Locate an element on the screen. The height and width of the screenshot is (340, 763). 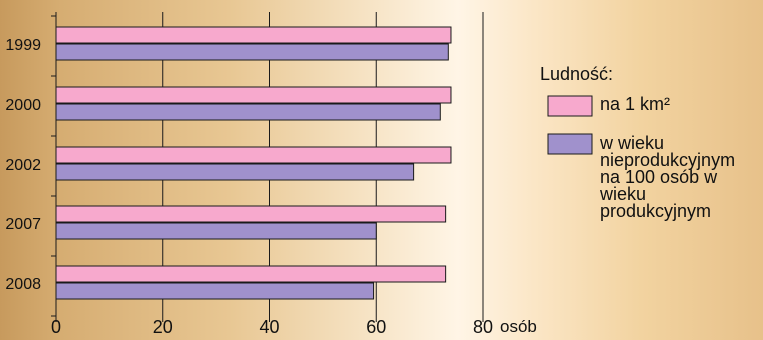
x-tick-label: 0 is located at coordinates (56, 326).